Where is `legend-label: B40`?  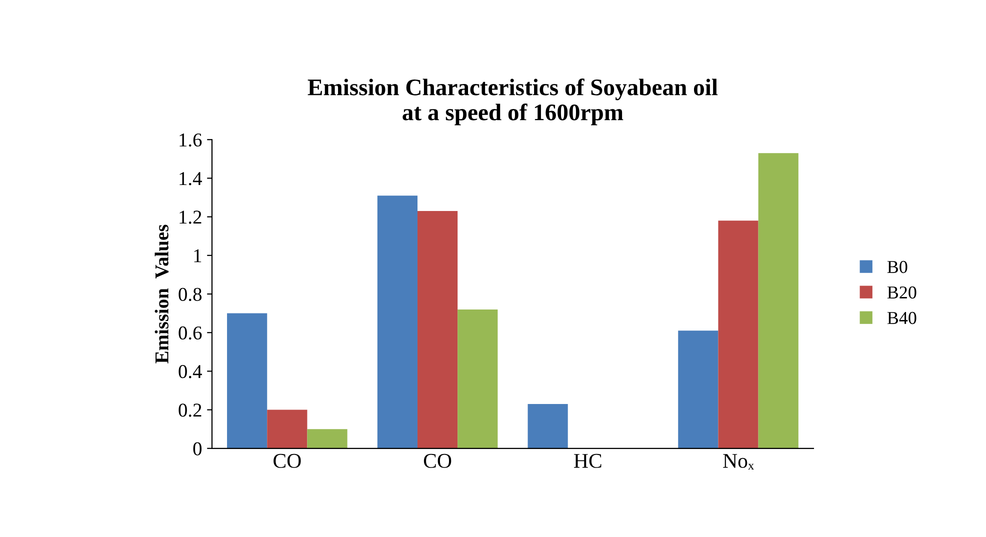 legend-label: B40 is located at coordinates (901, 318).